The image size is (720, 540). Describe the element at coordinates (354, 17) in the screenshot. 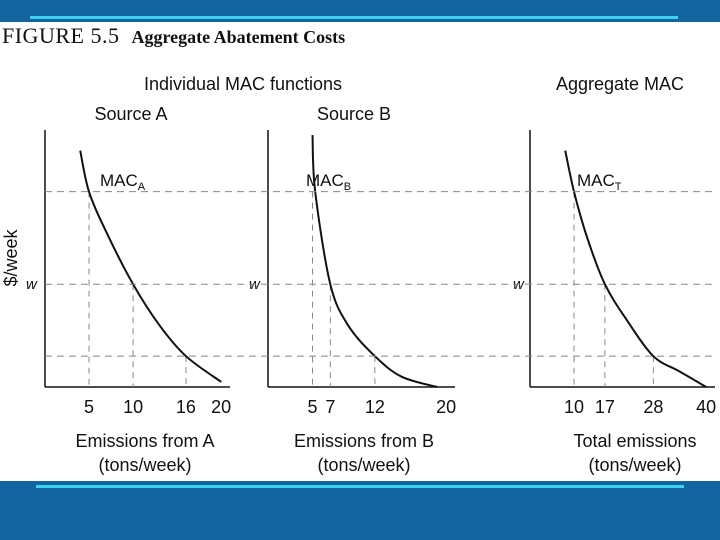

I see `top-band-line` at that location.